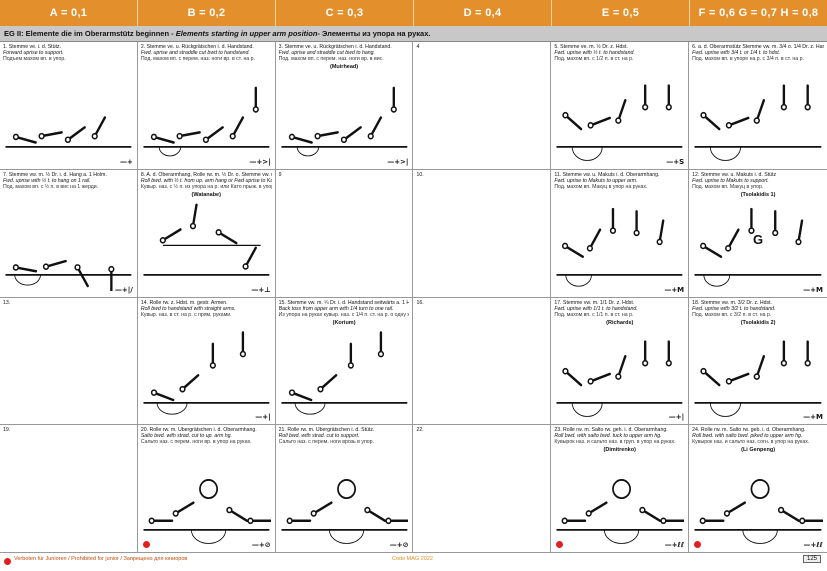 This screenshot has width=827, height=571. What do you see at coordinates (730, 180) in the screenshot?
I see `element-desc-en: Fwd. uprise to Makuts to support.` at bounding box center [730, 180].